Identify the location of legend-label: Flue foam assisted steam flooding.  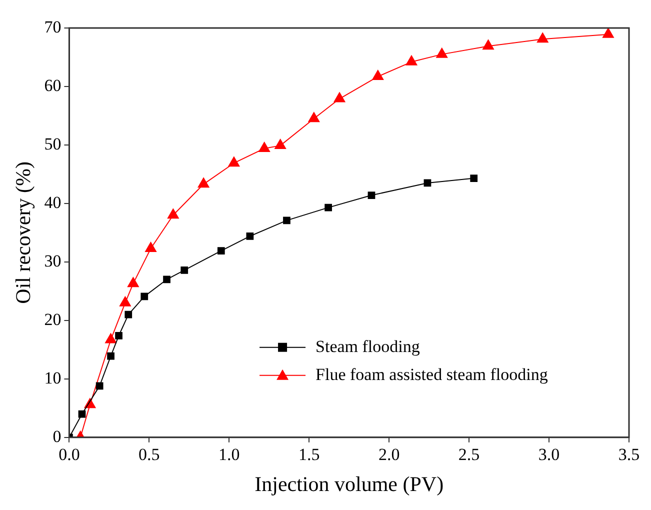
(432, 374).